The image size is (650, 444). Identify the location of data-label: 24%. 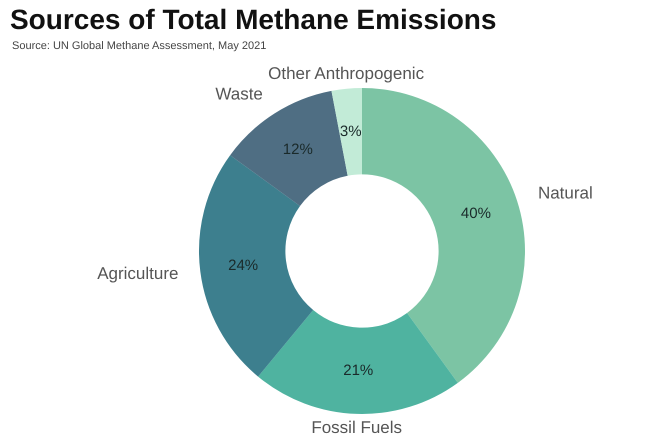
(243, 265).